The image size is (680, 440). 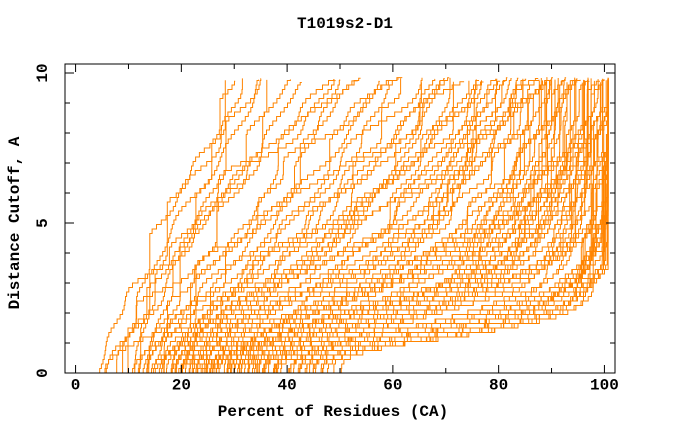 What do you see at coordinates (392, 386) in the screenshot?
I see `x-tick-label: 60` at bounding box center [392, 386].